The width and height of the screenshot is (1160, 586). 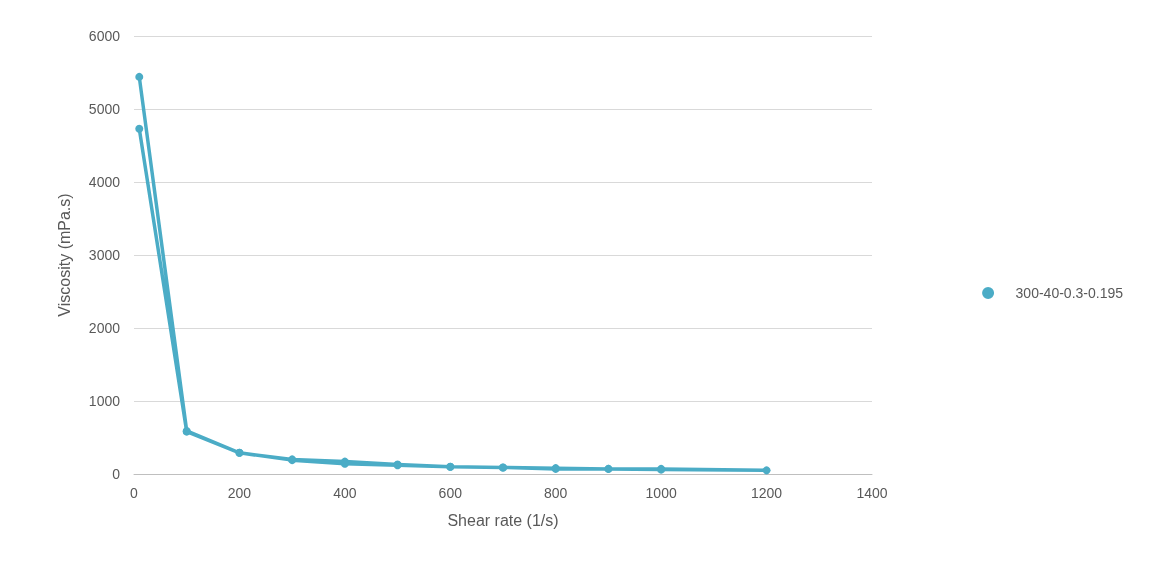 What do you see at coordinates (104, 109) in the screenshot?
I see `y-tick-label: 5000` at bounding box center [104, 109].